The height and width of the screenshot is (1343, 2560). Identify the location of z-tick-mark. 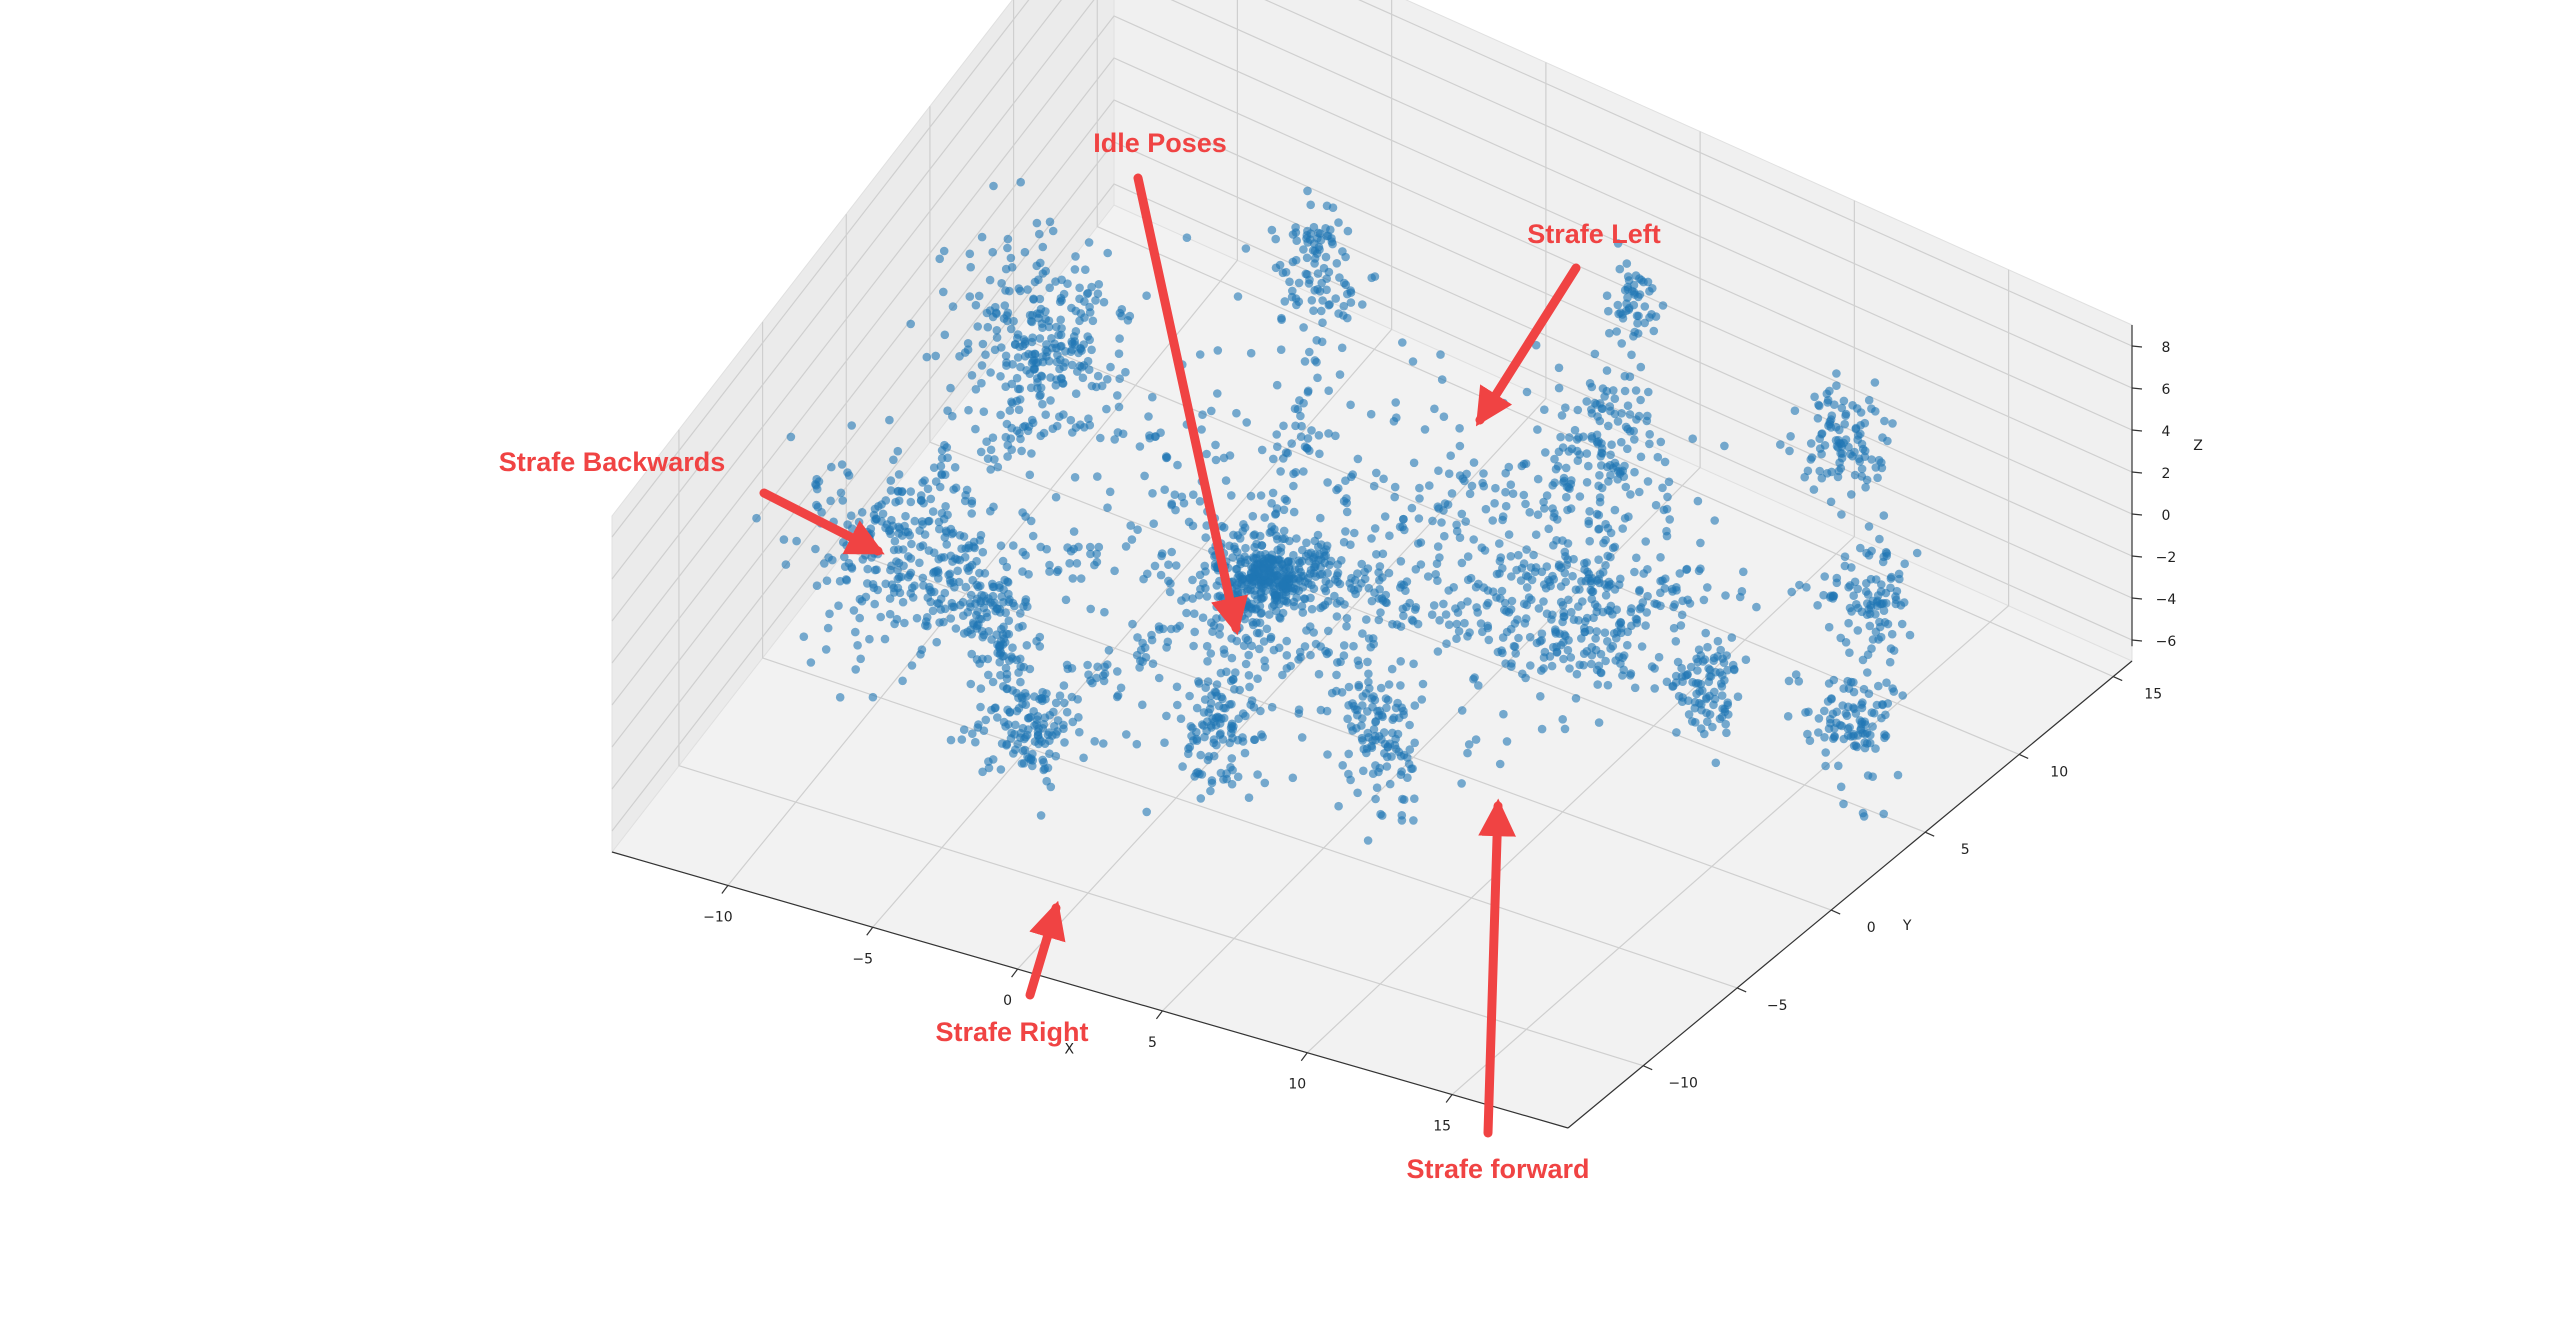
(2137, 472).